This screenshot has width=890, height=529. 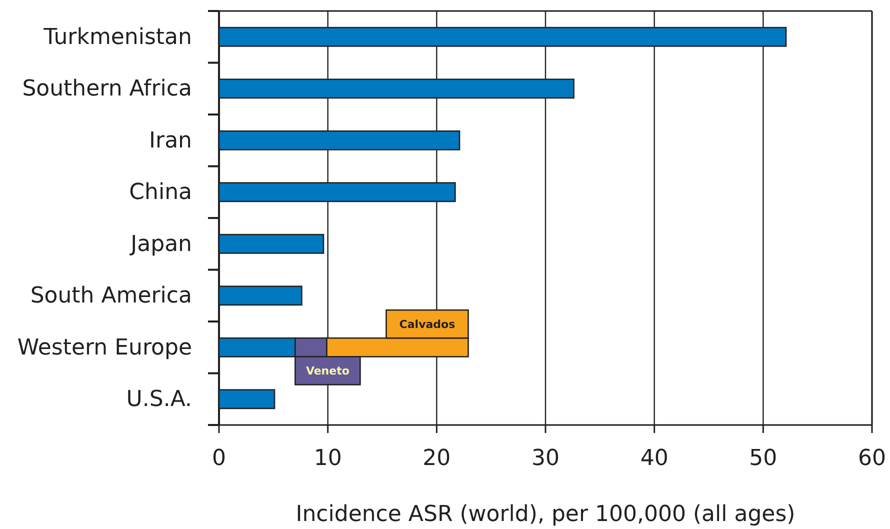 I want to click on y-tick-label: Western Europe, so click(x=104, y=347).